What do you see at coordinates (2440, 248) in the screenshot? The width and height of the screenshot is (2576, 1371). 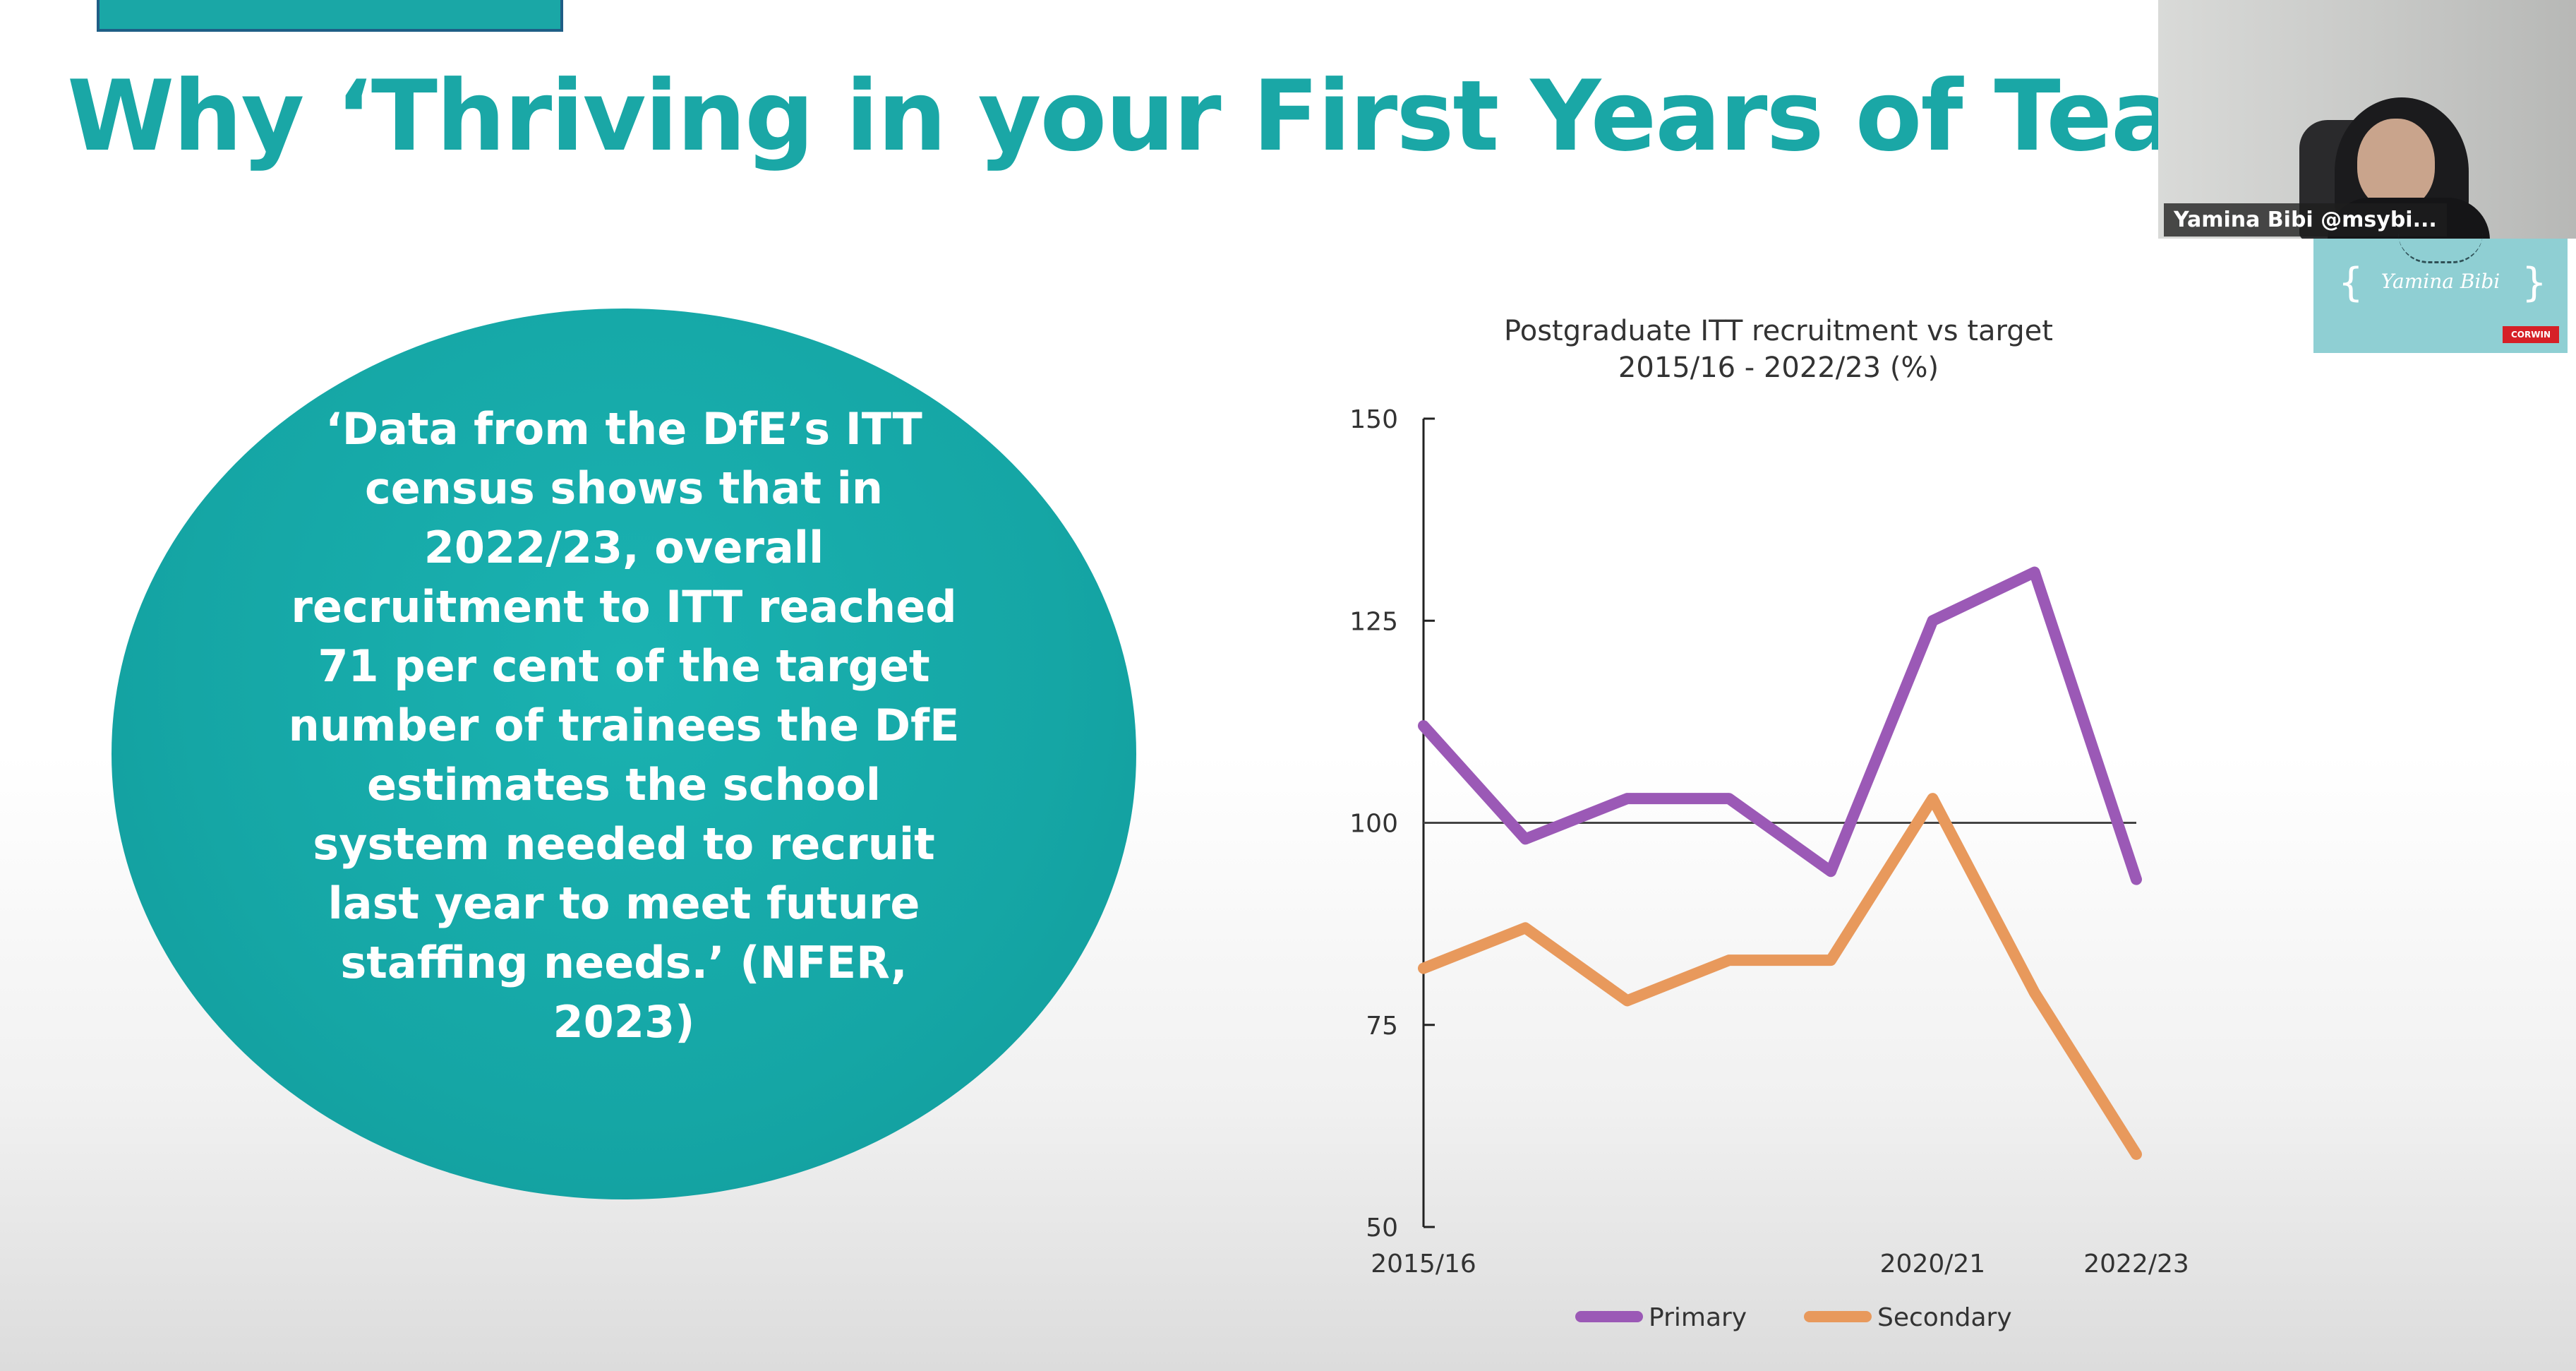 I see `promo-swirl` at bounding box center [2440, 248].